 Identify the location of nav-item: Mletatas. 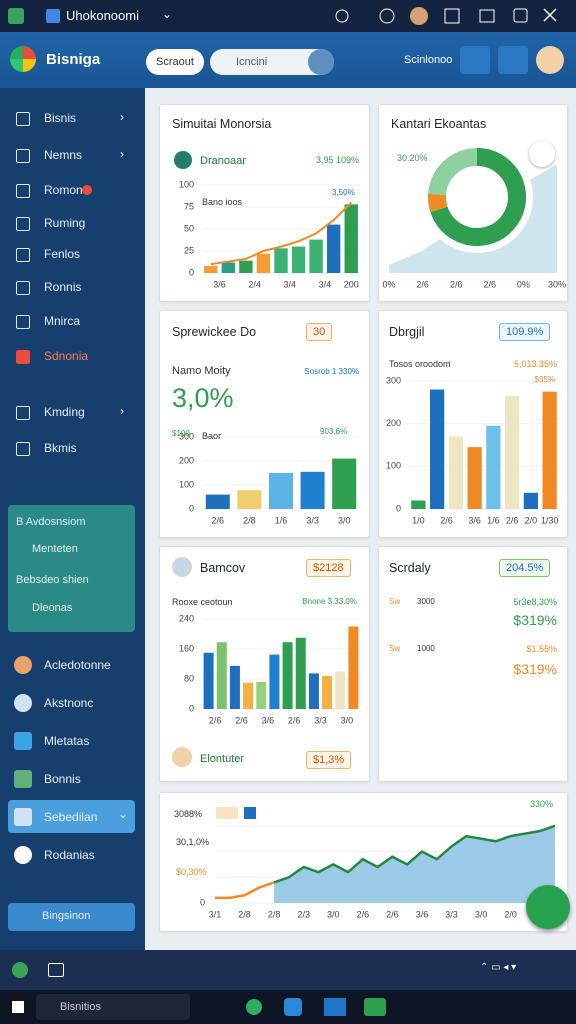
(67, 741).